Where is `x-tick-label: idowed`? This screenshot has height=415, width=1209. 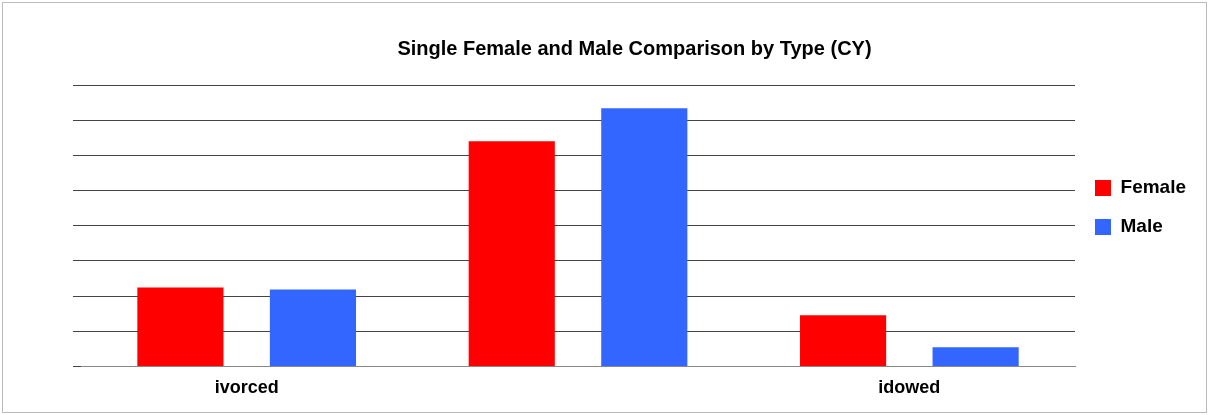 x-tick-label: idowed is located at coordinates (909, 387).